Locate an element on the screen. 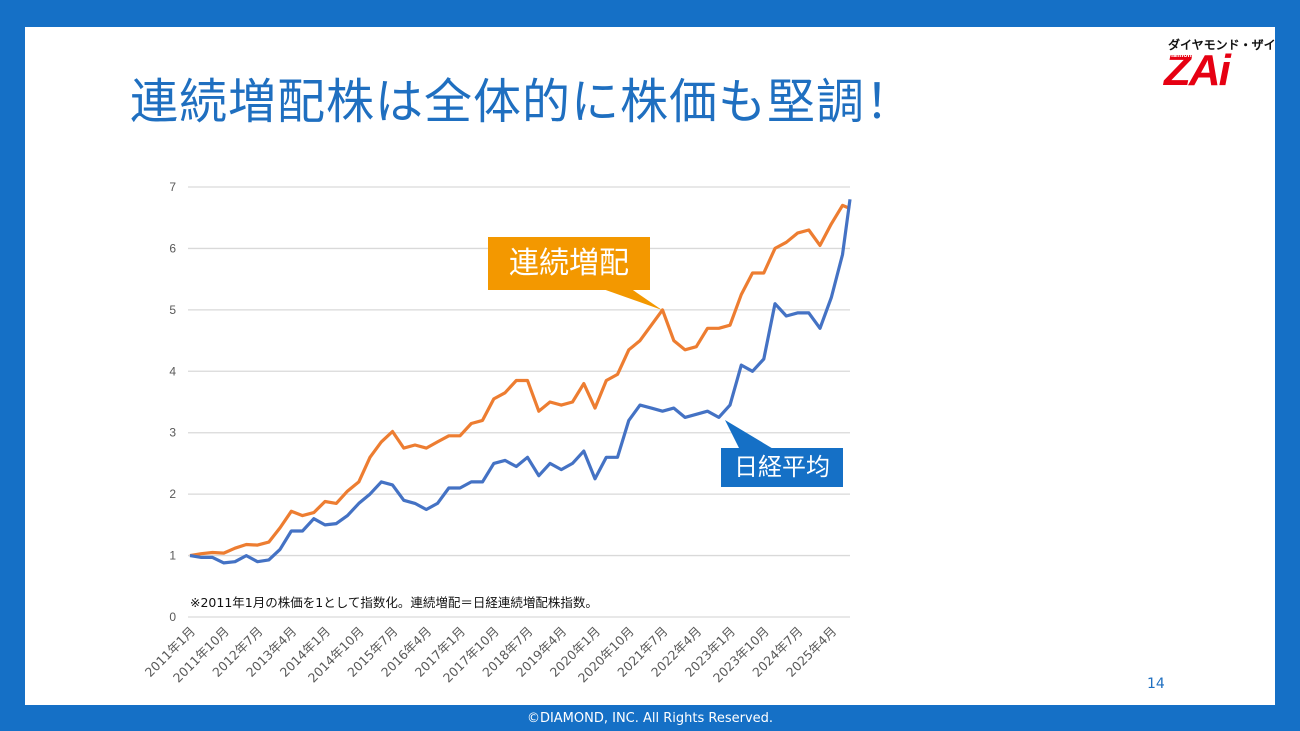 The width and height of the screenshot is (1300, 731). callout-renzoku-zouhai: 連続増配 is located at coordinates (569, 263).